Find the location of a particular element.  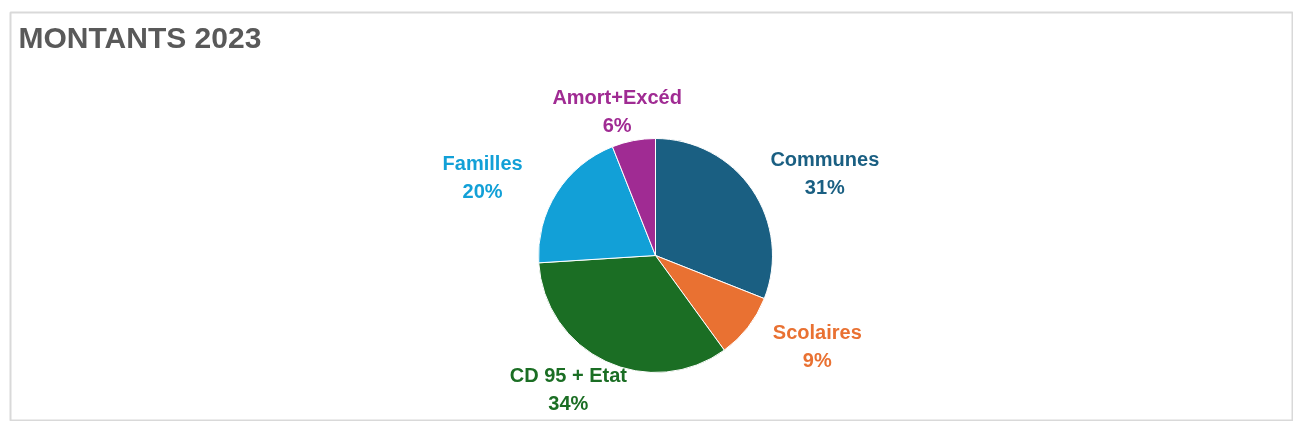

data-label: 20% is located at coordinates (482, 190).